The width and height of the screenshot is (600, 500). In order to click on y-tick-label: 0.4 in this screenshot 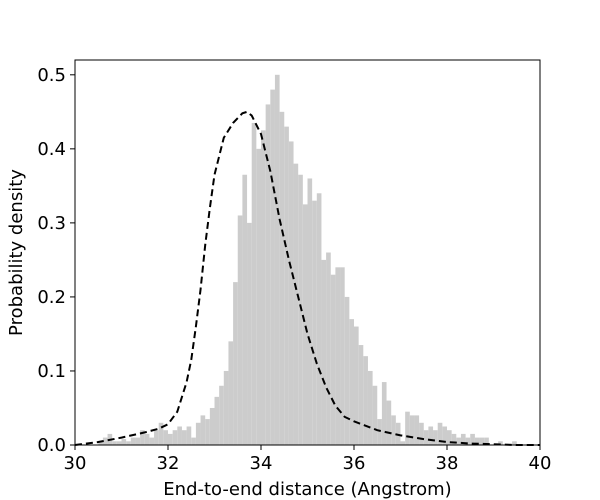, I will do `click(51, 149)`.